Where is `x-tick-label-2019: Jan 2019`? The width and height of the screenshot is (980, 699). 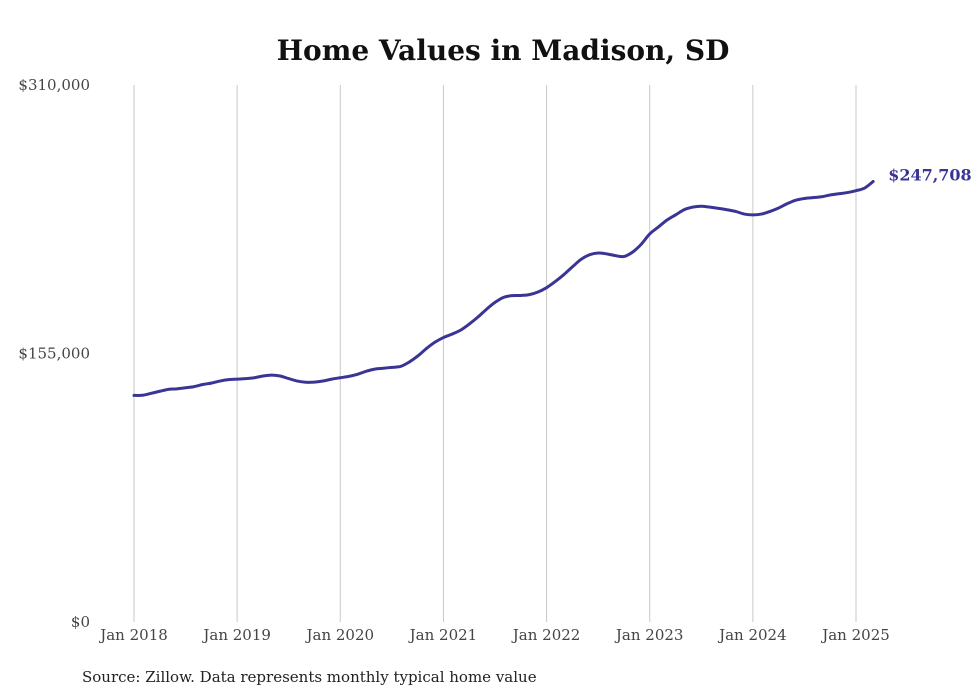
x-tick-label-2019: Jan 2019 is located at coordinates (236, 635).